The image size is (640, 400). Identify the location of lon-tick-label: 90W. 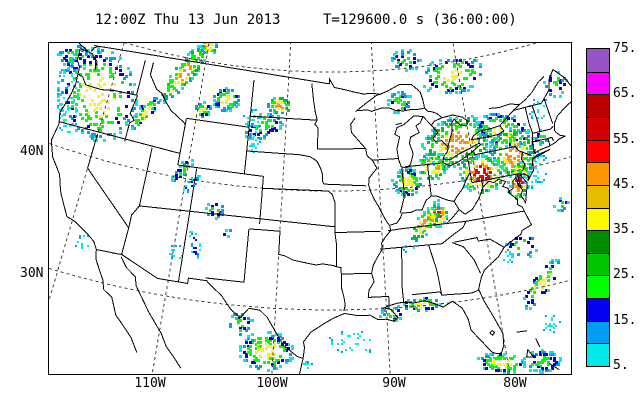
(394, 383).